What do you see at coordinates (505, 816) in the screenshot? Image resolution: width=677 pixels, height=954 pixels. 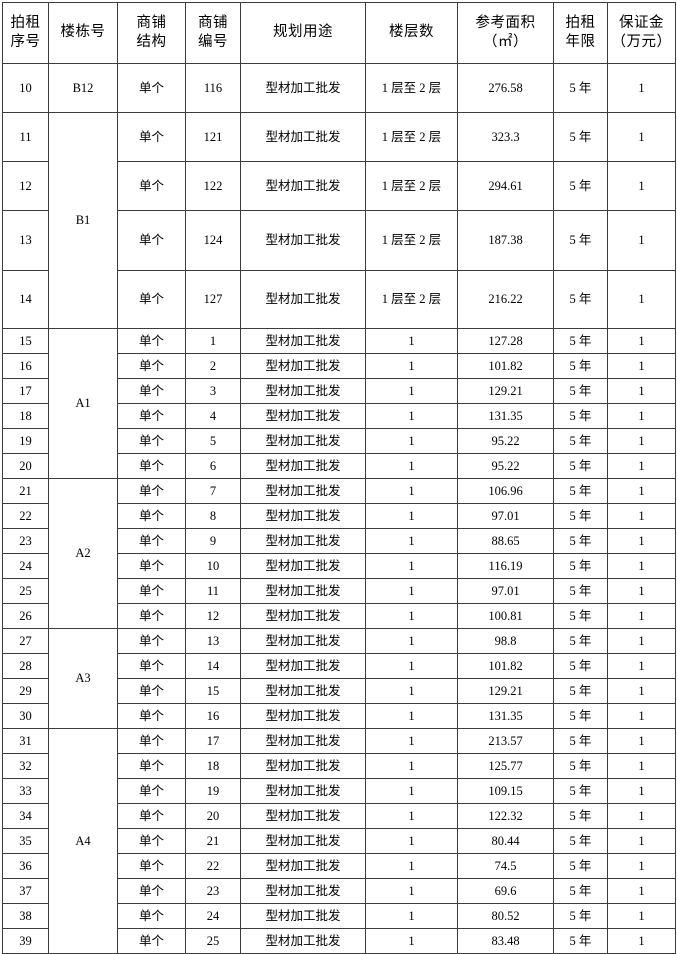 I see `cell-reference-area: 122.32` at bounding box center [505, 816].